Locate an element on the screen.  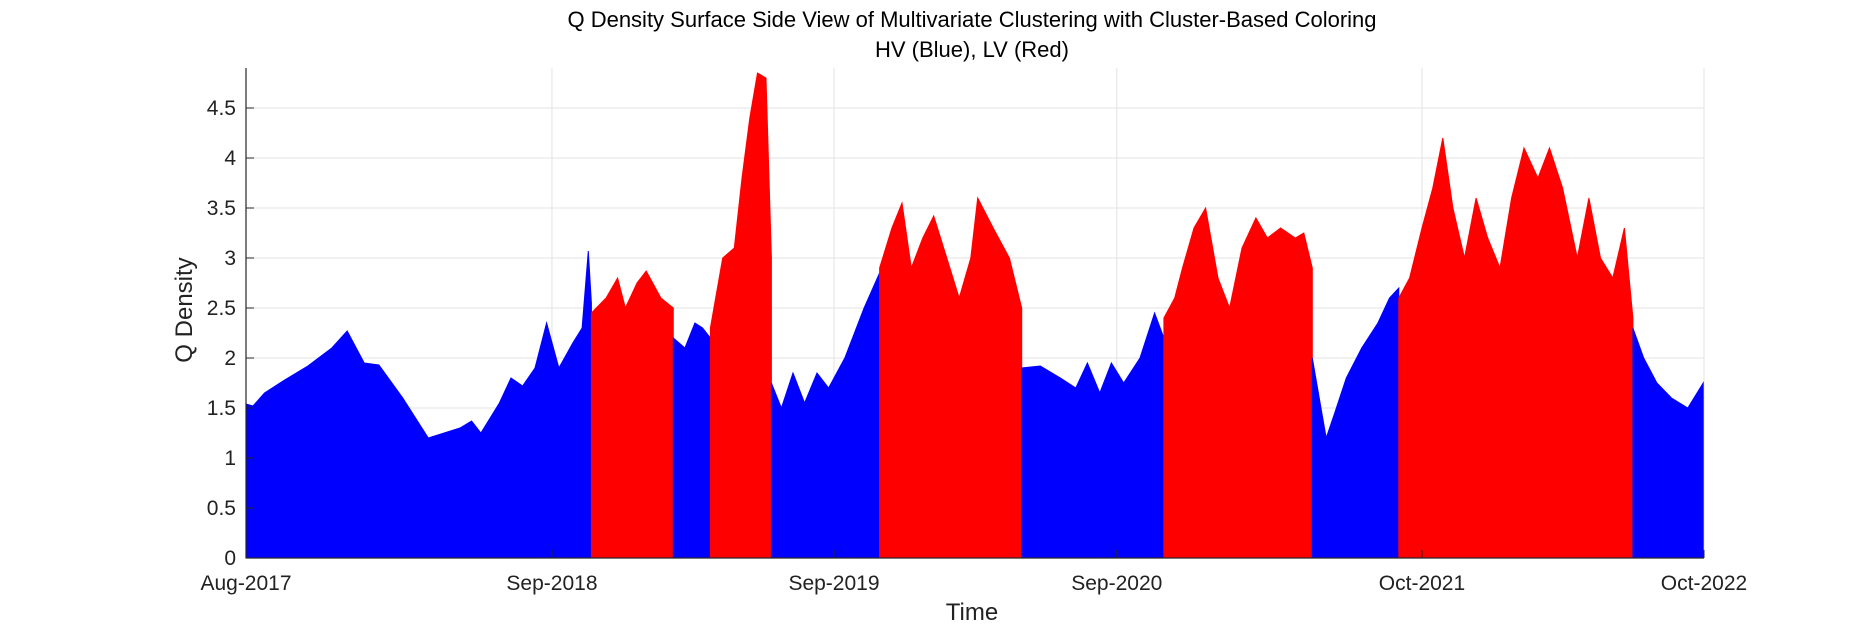
y-axis-label: Q Density is located at coordinates (184, 309).